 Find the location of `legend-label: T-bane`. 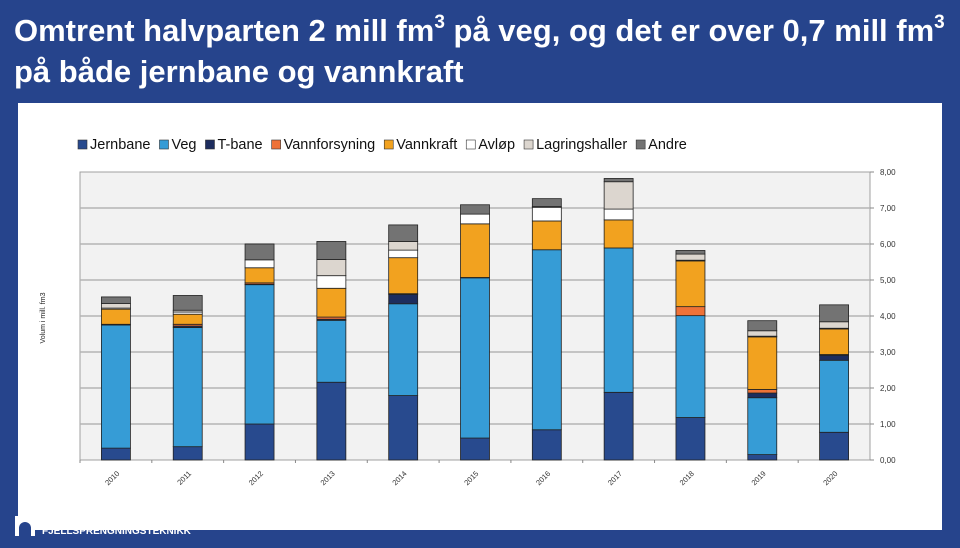

legend-label: T-bane is located at coordinates (239, 145).